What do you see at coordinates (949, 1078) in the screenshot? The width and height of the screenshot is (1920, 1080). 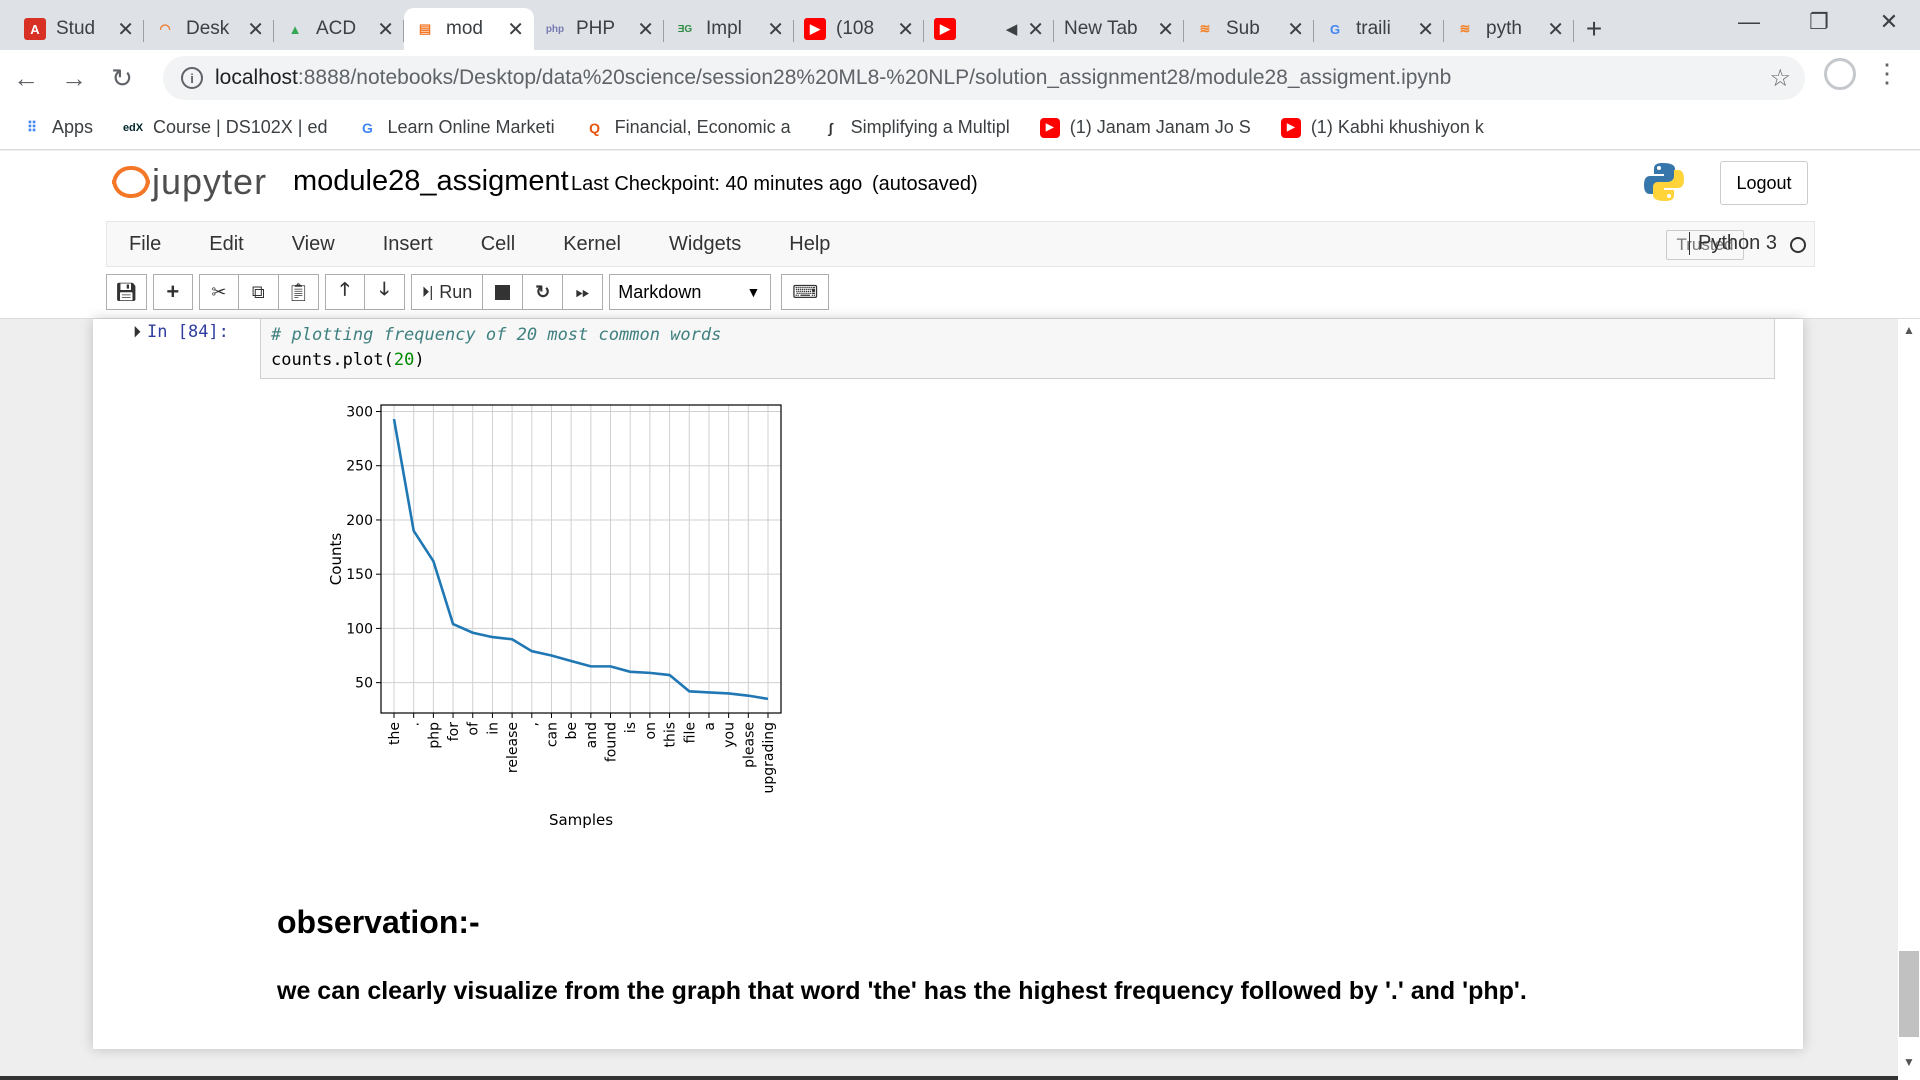 I see `window-bottom-edge` at bounding box center [949, 1078].